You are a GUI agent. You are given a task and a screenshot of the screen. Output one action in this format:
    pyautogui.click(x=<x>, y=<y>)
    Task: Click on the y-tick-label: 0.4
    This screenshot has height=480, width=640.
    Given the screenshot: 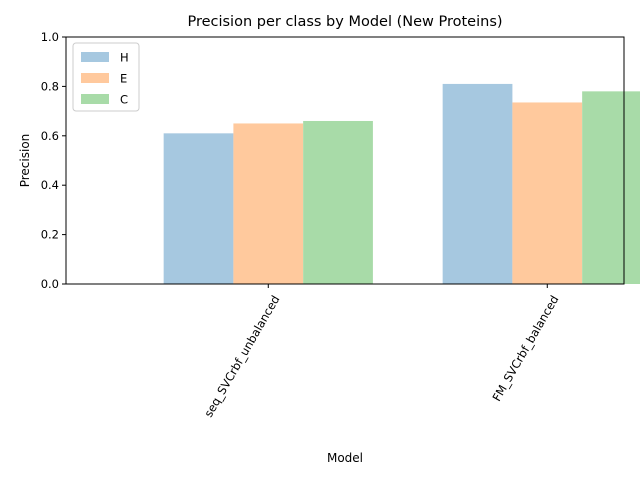 What is the action you would take?
    pyautogui.click(x=50, y=185)
    